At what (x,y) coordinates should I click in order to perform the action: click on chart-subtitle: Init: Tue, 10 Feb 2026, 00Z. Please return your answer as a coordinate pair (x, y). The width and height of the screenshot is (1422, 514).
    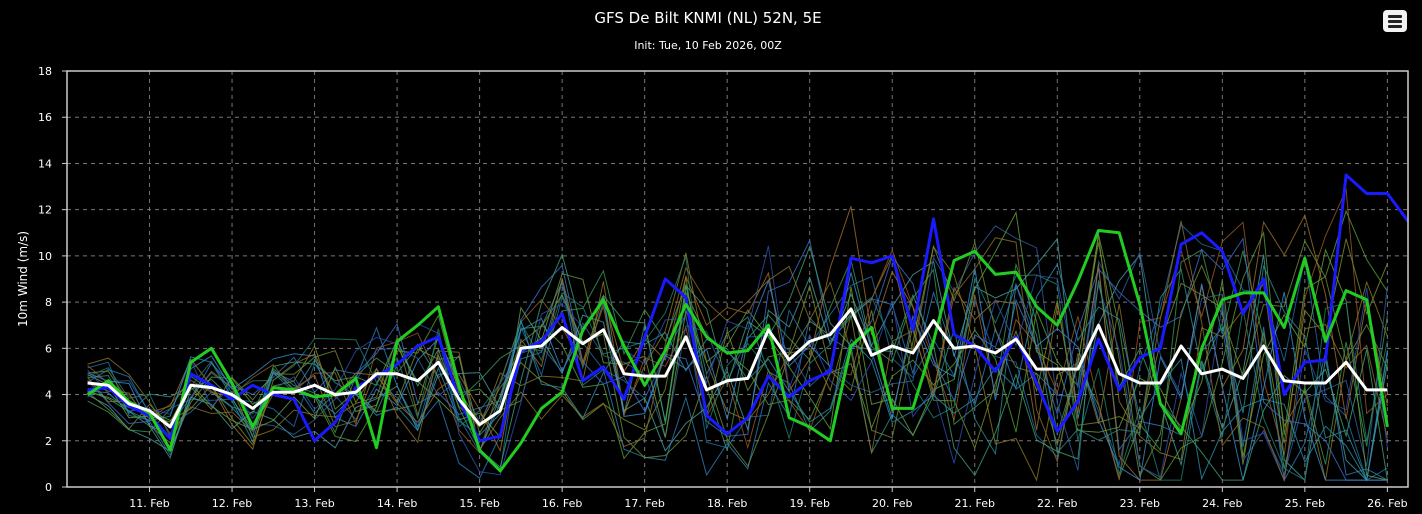
    Looking at the image, I should click on (708, 45).